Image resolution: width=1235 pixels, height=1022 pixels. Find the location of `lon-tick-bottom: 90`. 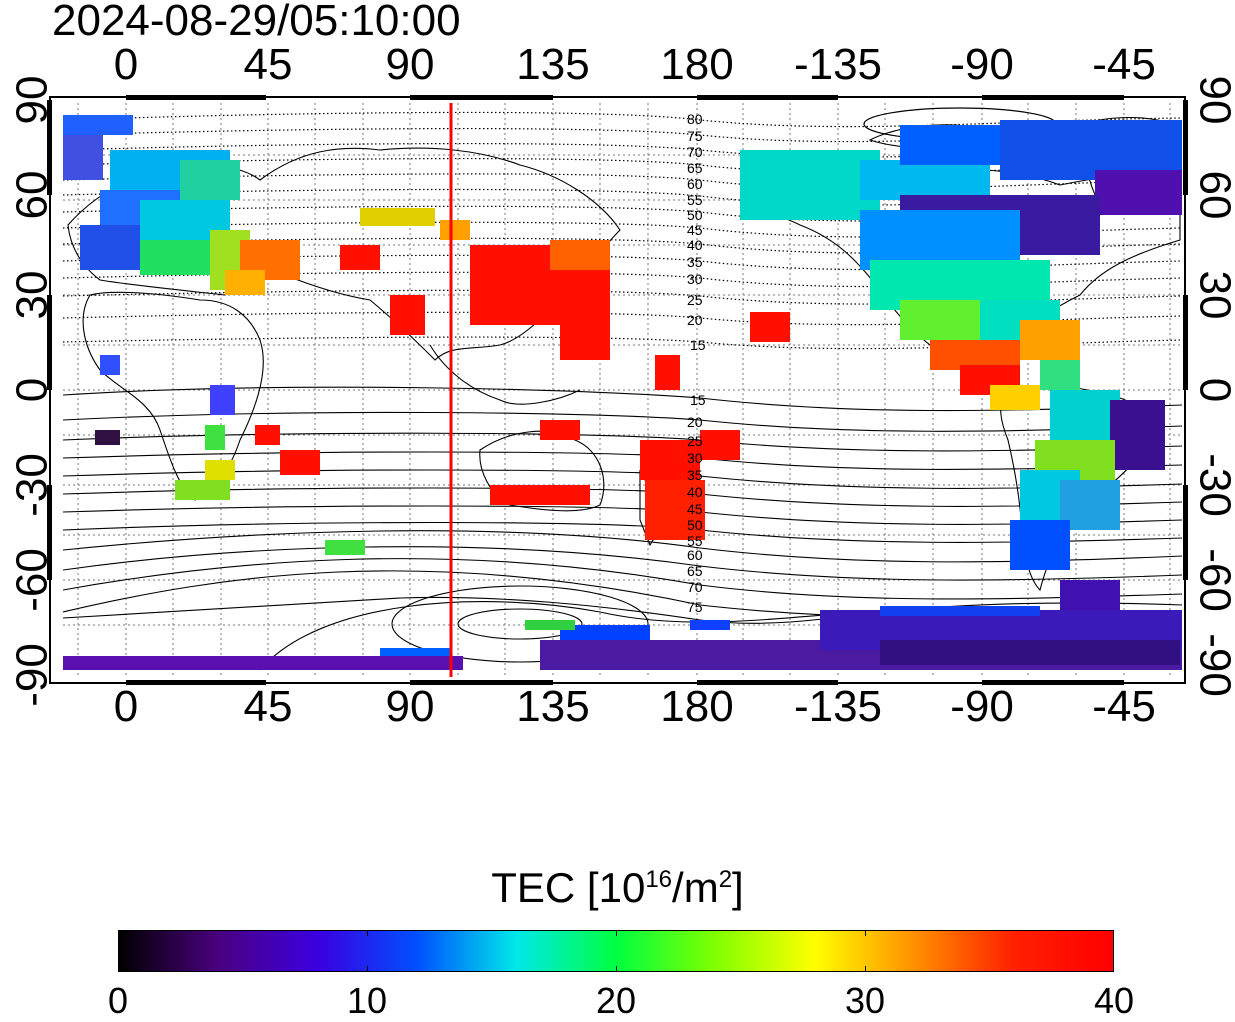

lon-tick-bottom: 90 is located at coordinates (410, 706).